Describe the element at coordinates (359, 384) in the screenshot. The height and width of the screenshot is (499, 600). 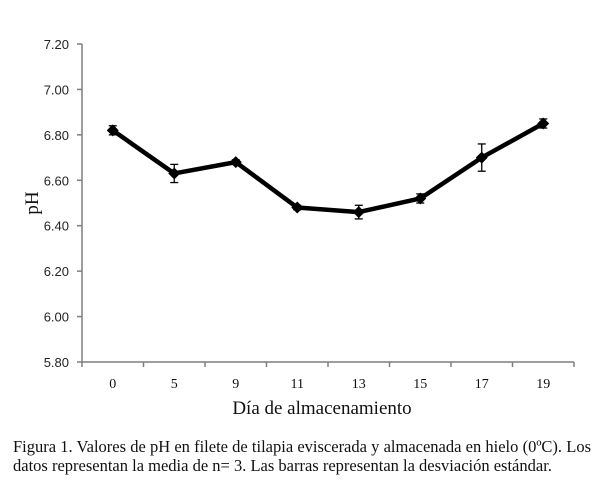
I see `x-tick-label: 13` at that location.